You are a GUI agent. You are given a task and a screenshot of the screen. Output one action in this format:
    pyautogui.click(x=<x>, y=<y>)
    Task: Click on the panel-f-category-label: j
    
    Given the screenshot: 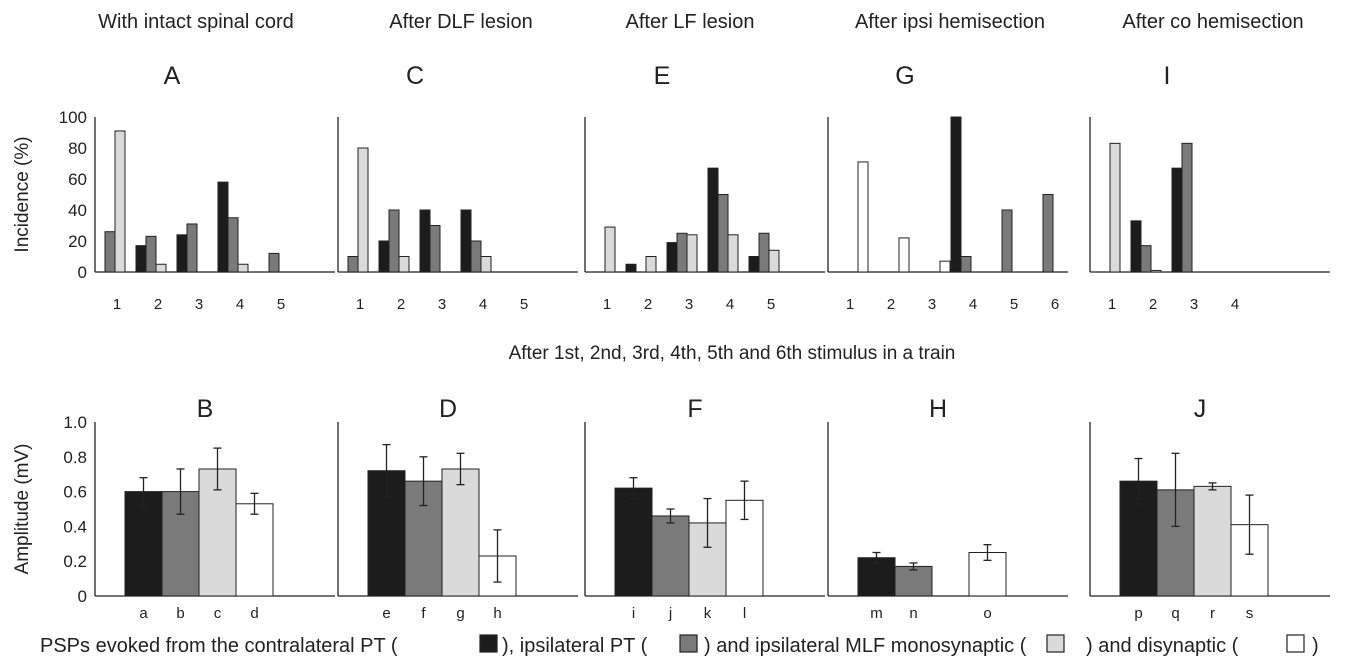 What is the action you would take?
    pyautogui.click(x=670, y=613)
    